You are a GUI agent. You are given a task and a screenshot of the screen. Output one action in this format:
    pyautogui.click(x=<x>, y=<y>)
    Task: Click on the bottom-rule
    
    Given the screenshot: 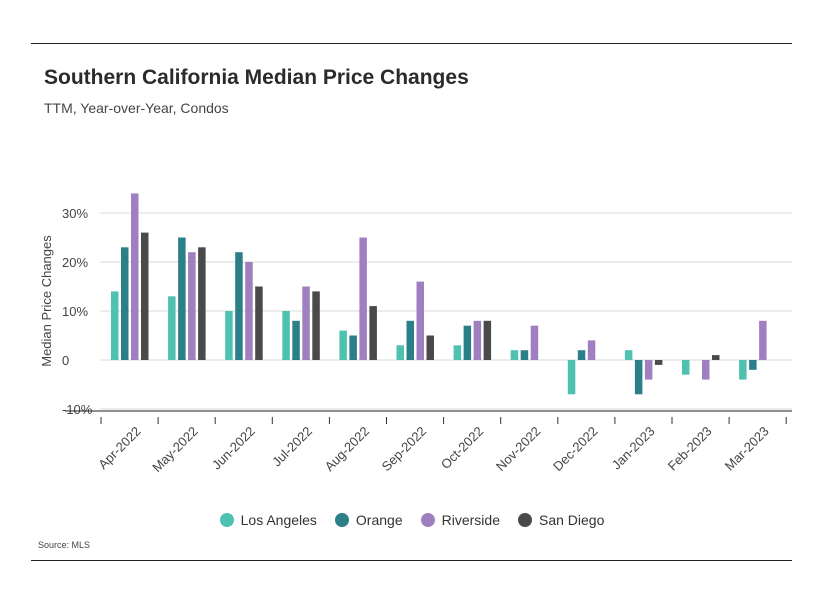 What is the action you would take?
    pyautogui.click(x=411, y=560)
    